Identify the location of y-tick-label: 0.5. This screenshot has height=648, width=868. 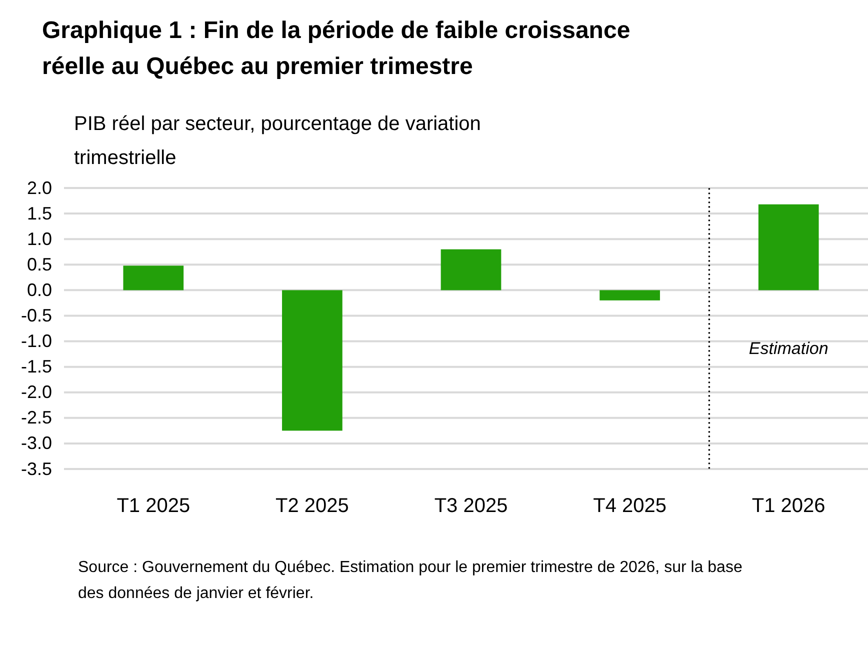
(39, 264).